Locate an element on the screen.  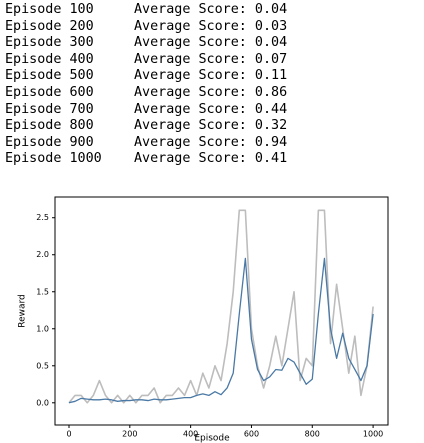
y-tick-label: 1.0 is located at coordinates (42, 328).